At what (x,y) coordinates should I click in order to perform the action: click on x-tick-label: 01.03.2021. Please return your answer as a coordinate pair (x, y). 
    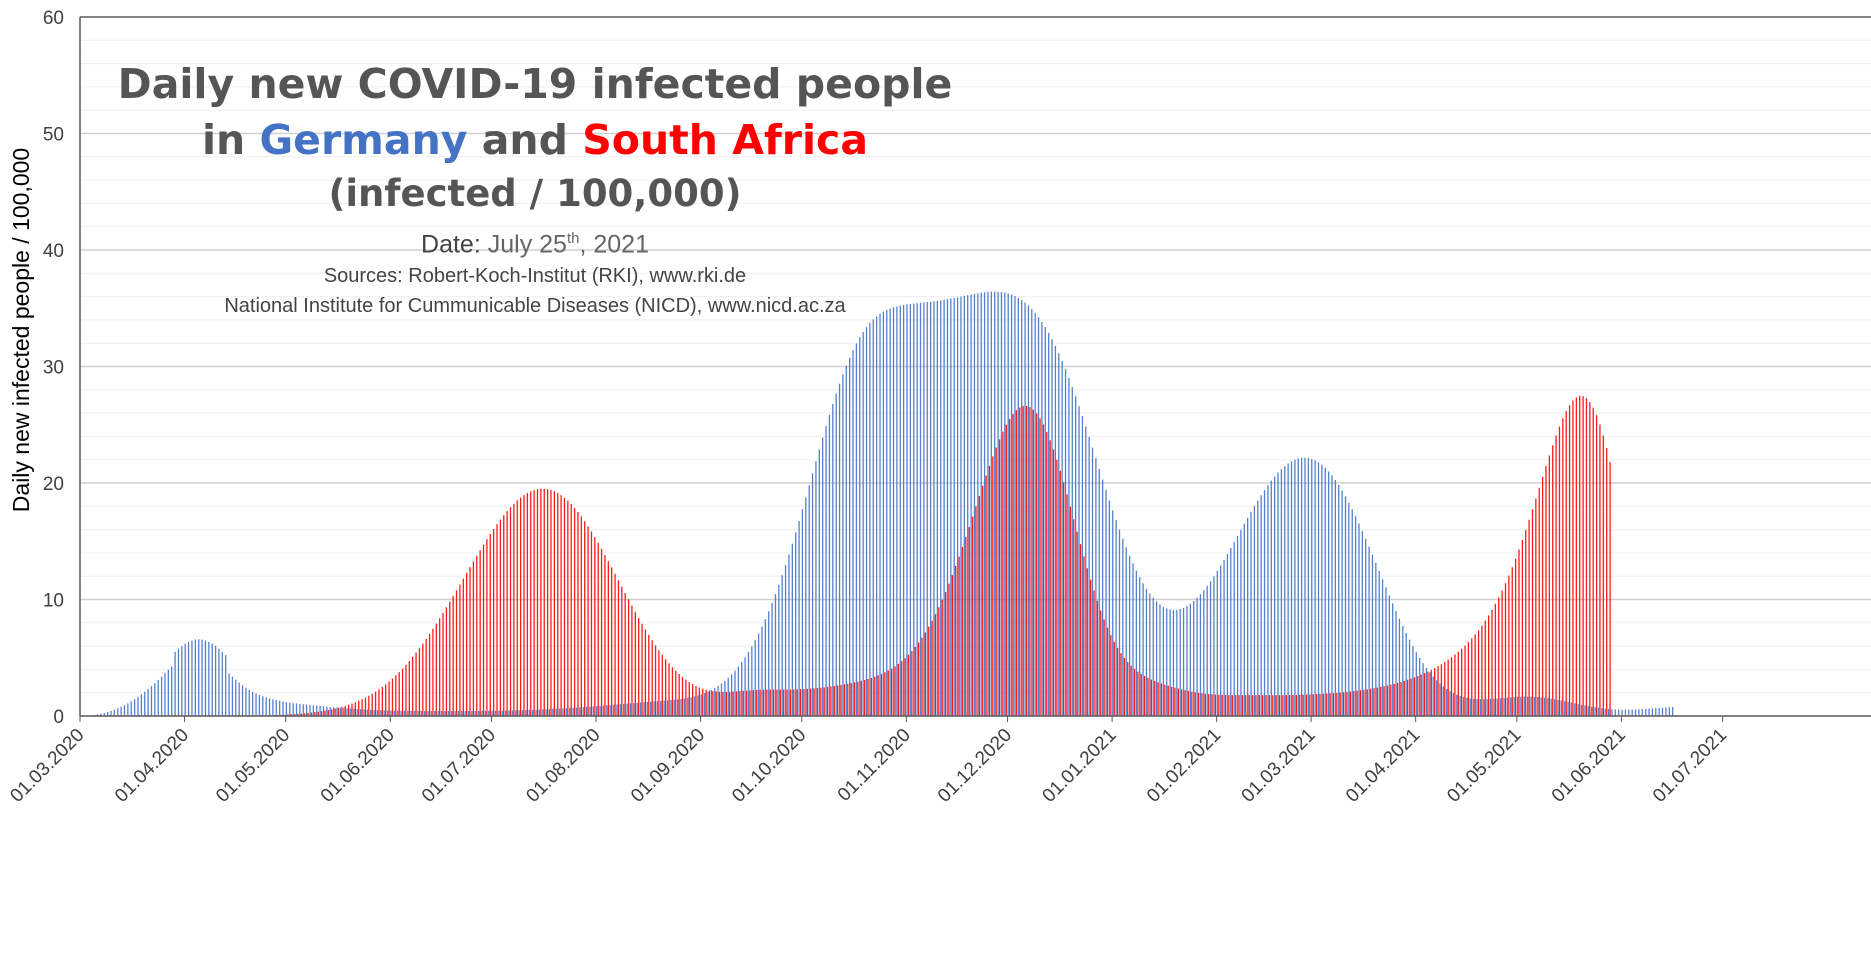
    Looking at the image, I should click on (1279, 766).